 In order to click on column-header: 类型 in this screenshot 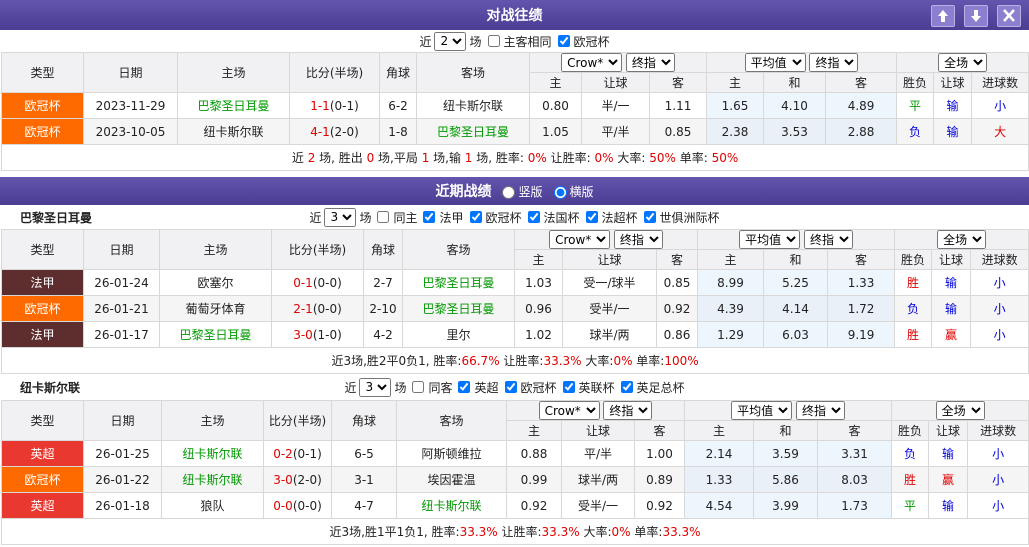, I will do `click(42, 72)`.